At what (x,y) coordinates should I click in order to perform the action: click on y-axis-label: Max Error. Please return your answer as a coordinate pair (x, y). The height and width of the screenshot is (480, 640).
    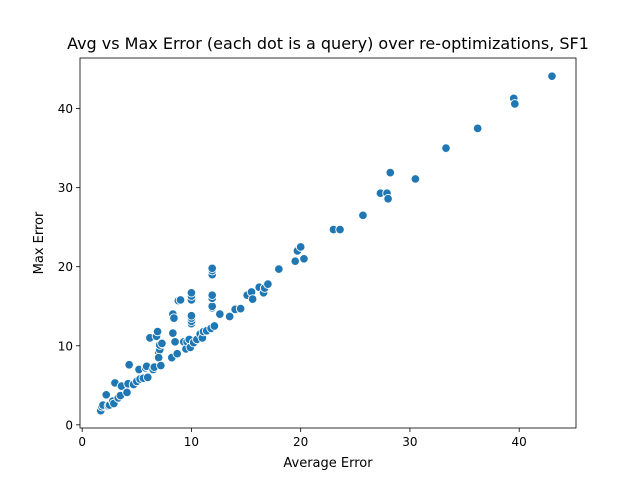
    Looking at the image, I should click on (39, 242).